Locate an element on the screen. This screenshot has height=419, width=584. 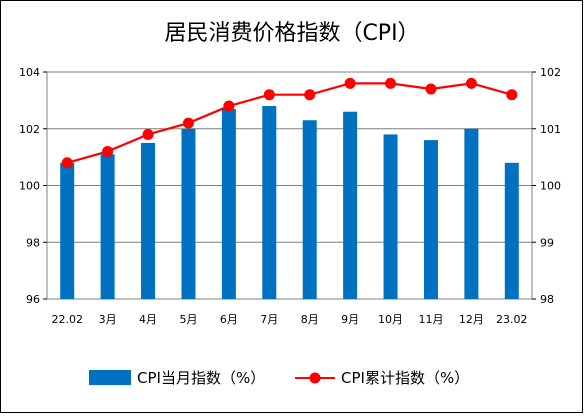
y-right-tick-label: 99 is located at coordinates (547, 242).